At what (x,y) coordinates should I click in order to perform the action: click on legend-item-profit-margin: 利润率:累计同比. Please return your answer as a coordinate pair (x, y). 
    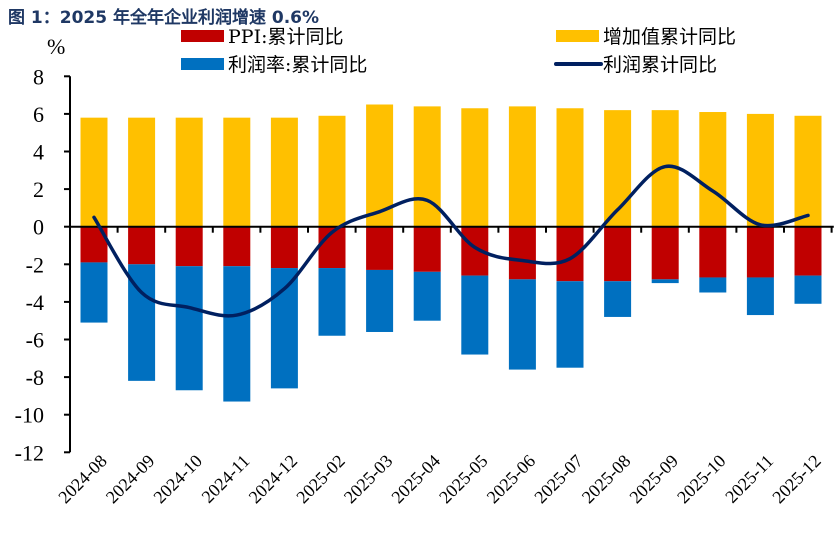
    Looking at the image, I should click on (274, 65).